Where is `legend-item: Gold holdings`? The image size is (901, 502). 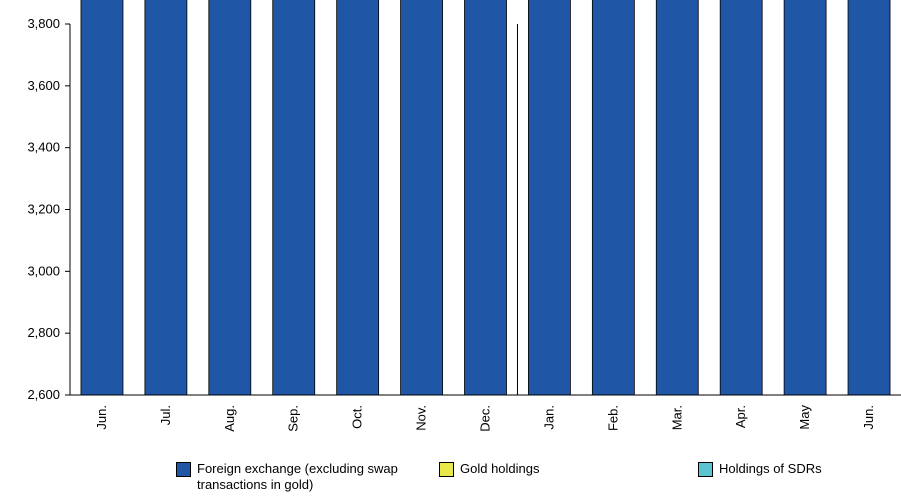 legend-item: Gold holdings is located at coordinates (539, 469).